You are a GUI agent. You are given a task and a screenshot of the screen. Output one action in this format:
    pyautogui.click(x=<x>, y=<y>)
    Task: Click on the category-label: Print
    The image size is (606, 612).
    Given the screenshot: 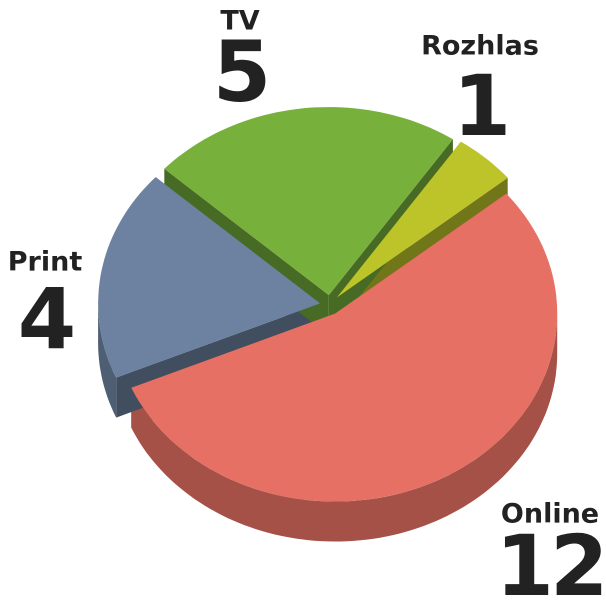 What is the action you would take?
    pyautogui.click(x=45, y=262)
    